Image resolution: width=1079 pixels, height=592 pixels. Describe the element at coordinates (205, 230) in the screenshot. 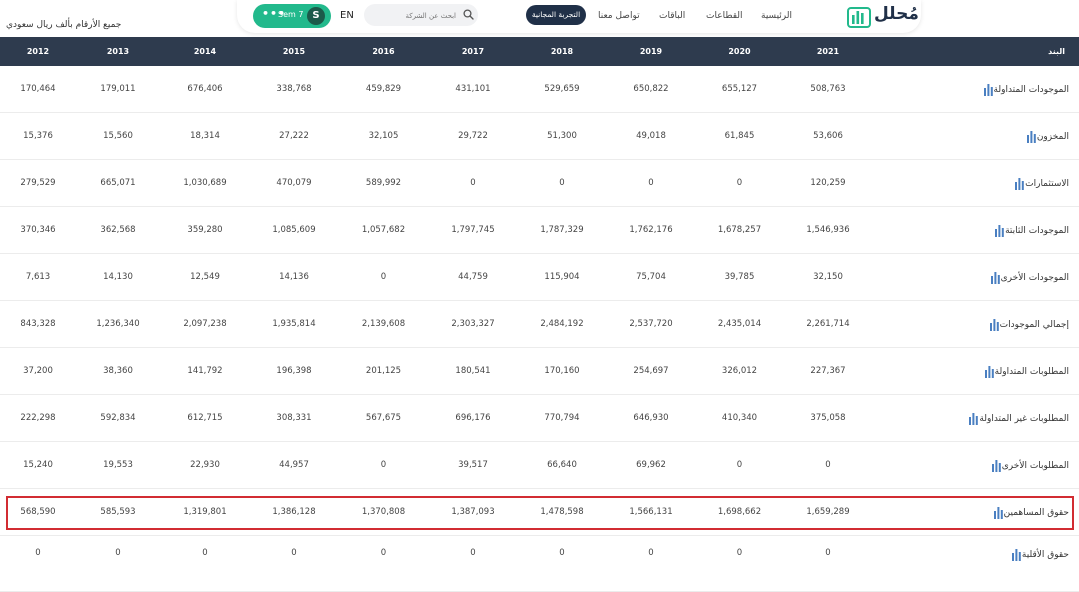

I see `value-cell: 359,280` at that location.